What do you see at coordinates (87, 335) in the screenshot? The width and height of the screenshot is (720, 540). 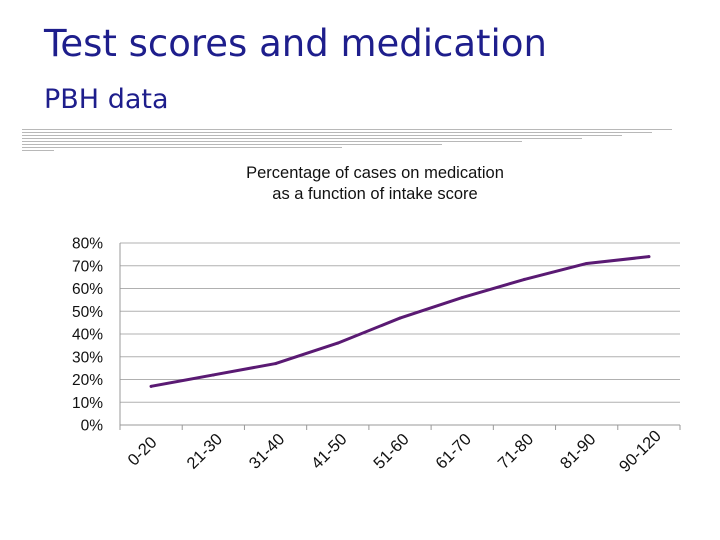 I see `y-tick-label: 40%` at bounding box center [87, 335].